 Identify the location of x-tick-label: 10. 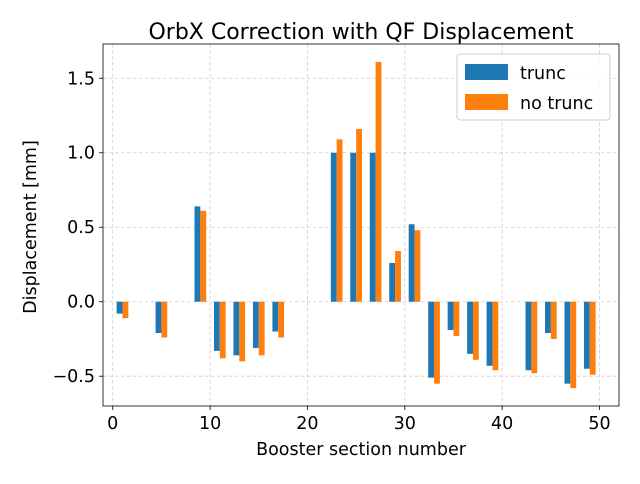
(210, 424).